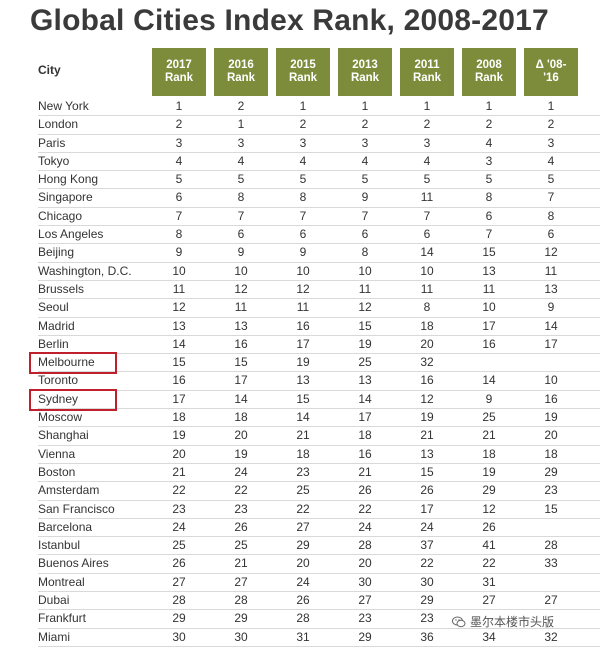  Describe the element at coordinates (427, 563) in the screenshot. I see `rank-cell: 22` at that location.